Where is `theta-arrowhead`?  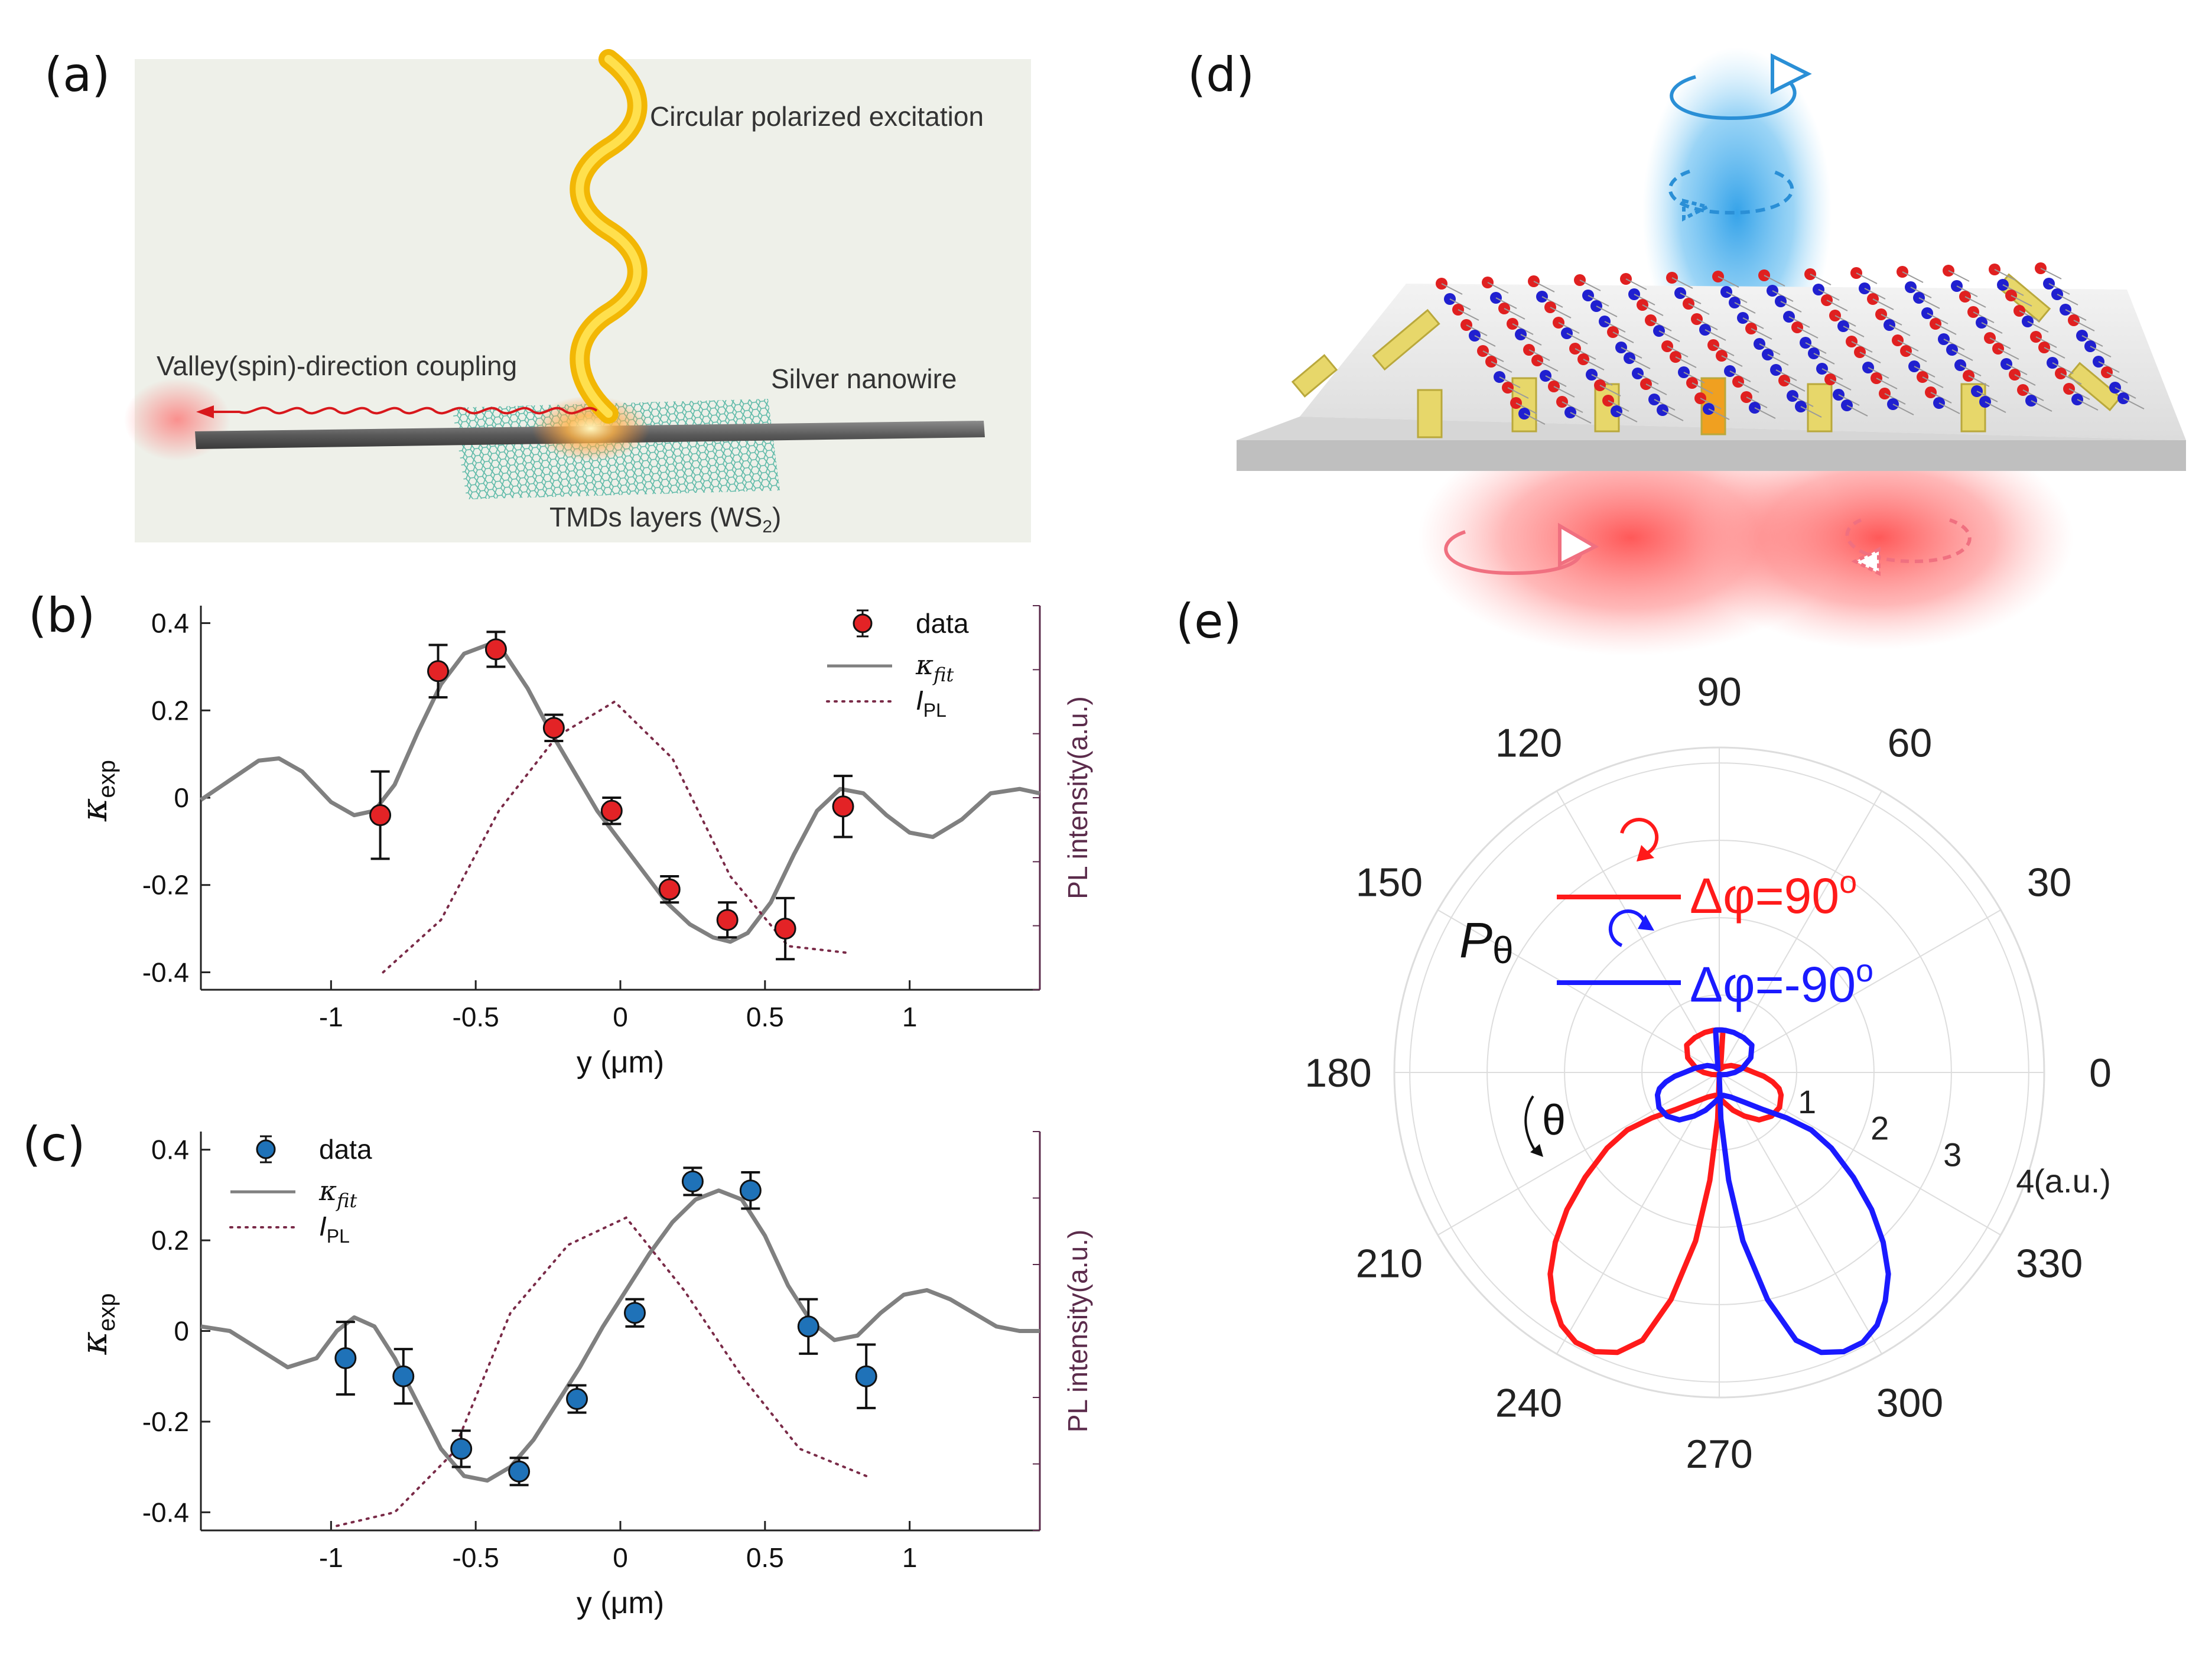
theta-arrowhead is located at coordinates (1537, 1150).